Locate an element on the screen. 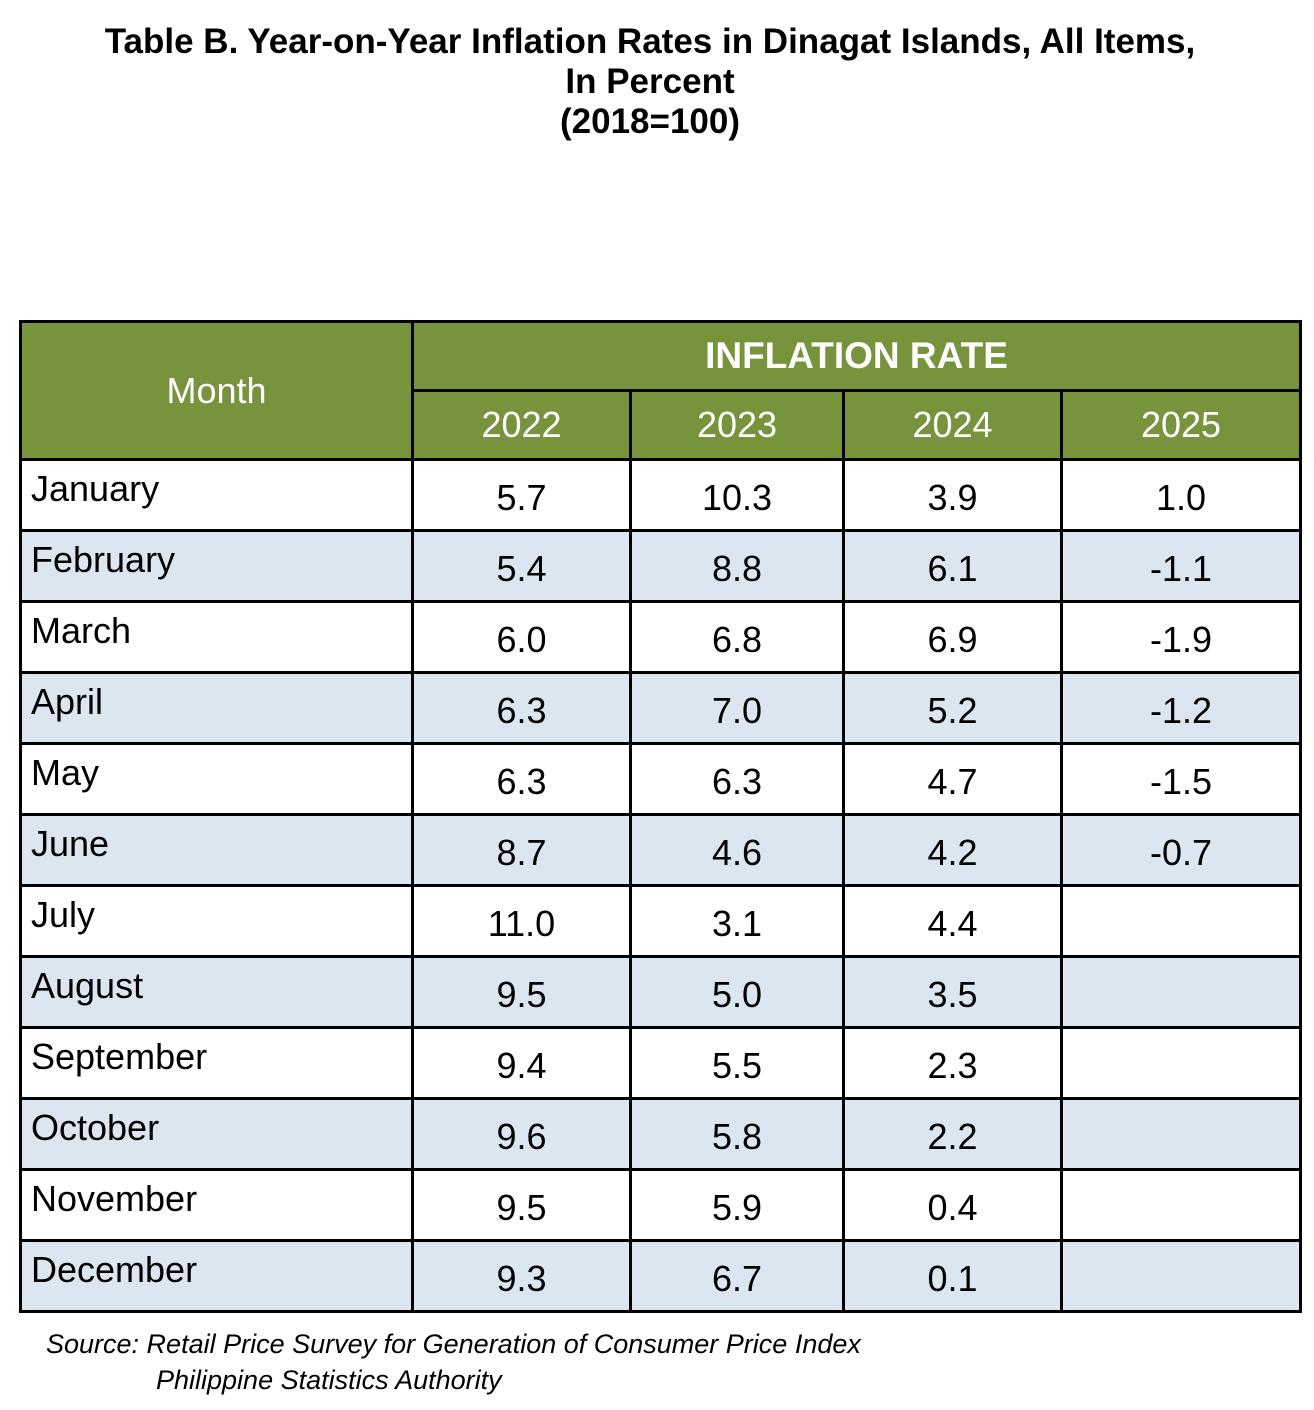 The width and height of the screenshot is (1314, 1410). inflation-value-cell: 7.0 is located at coordinates (737, 708).